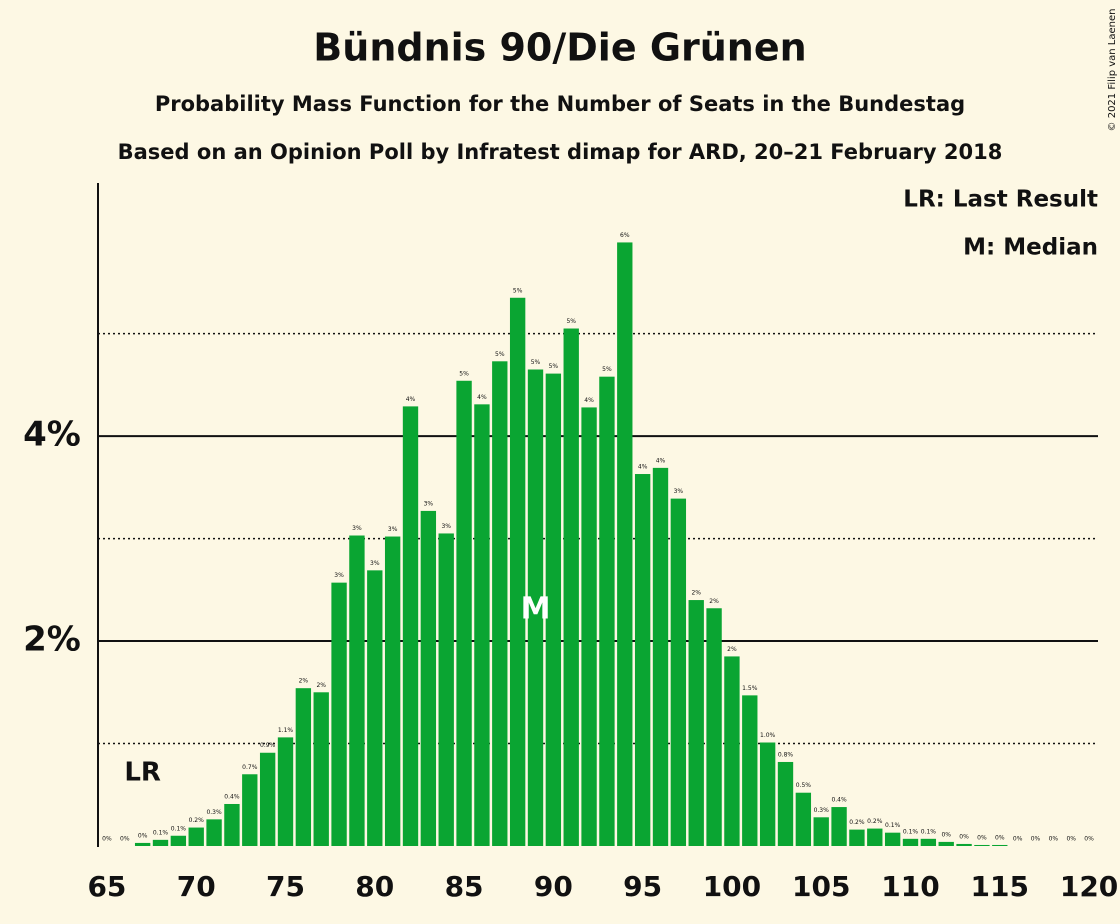 The height and width of the screenshot is (924, 1120). Describe the element at coordinates (285, 886) in the screenshot. I see `x-tick-label: 75` at that location.